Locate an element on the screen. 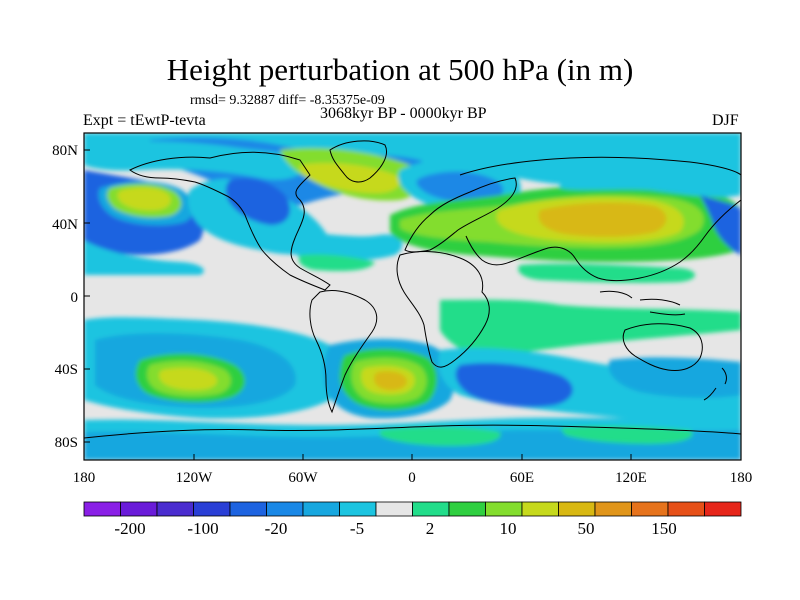 The height and width of the screenshot is (600, 800). lon-label-120w: 120W is located at coordinates (195, 478).